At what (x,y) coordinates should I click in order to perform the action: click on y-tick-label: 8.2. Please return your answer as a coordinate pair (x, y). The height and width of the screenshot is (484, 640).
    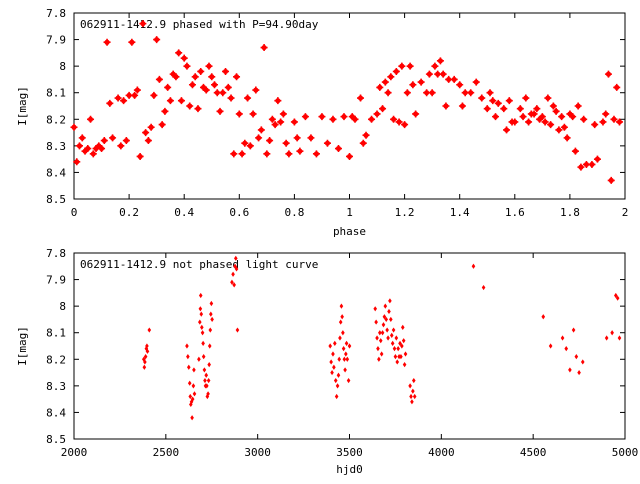
    Looking at the image, I should click on (56, 359).